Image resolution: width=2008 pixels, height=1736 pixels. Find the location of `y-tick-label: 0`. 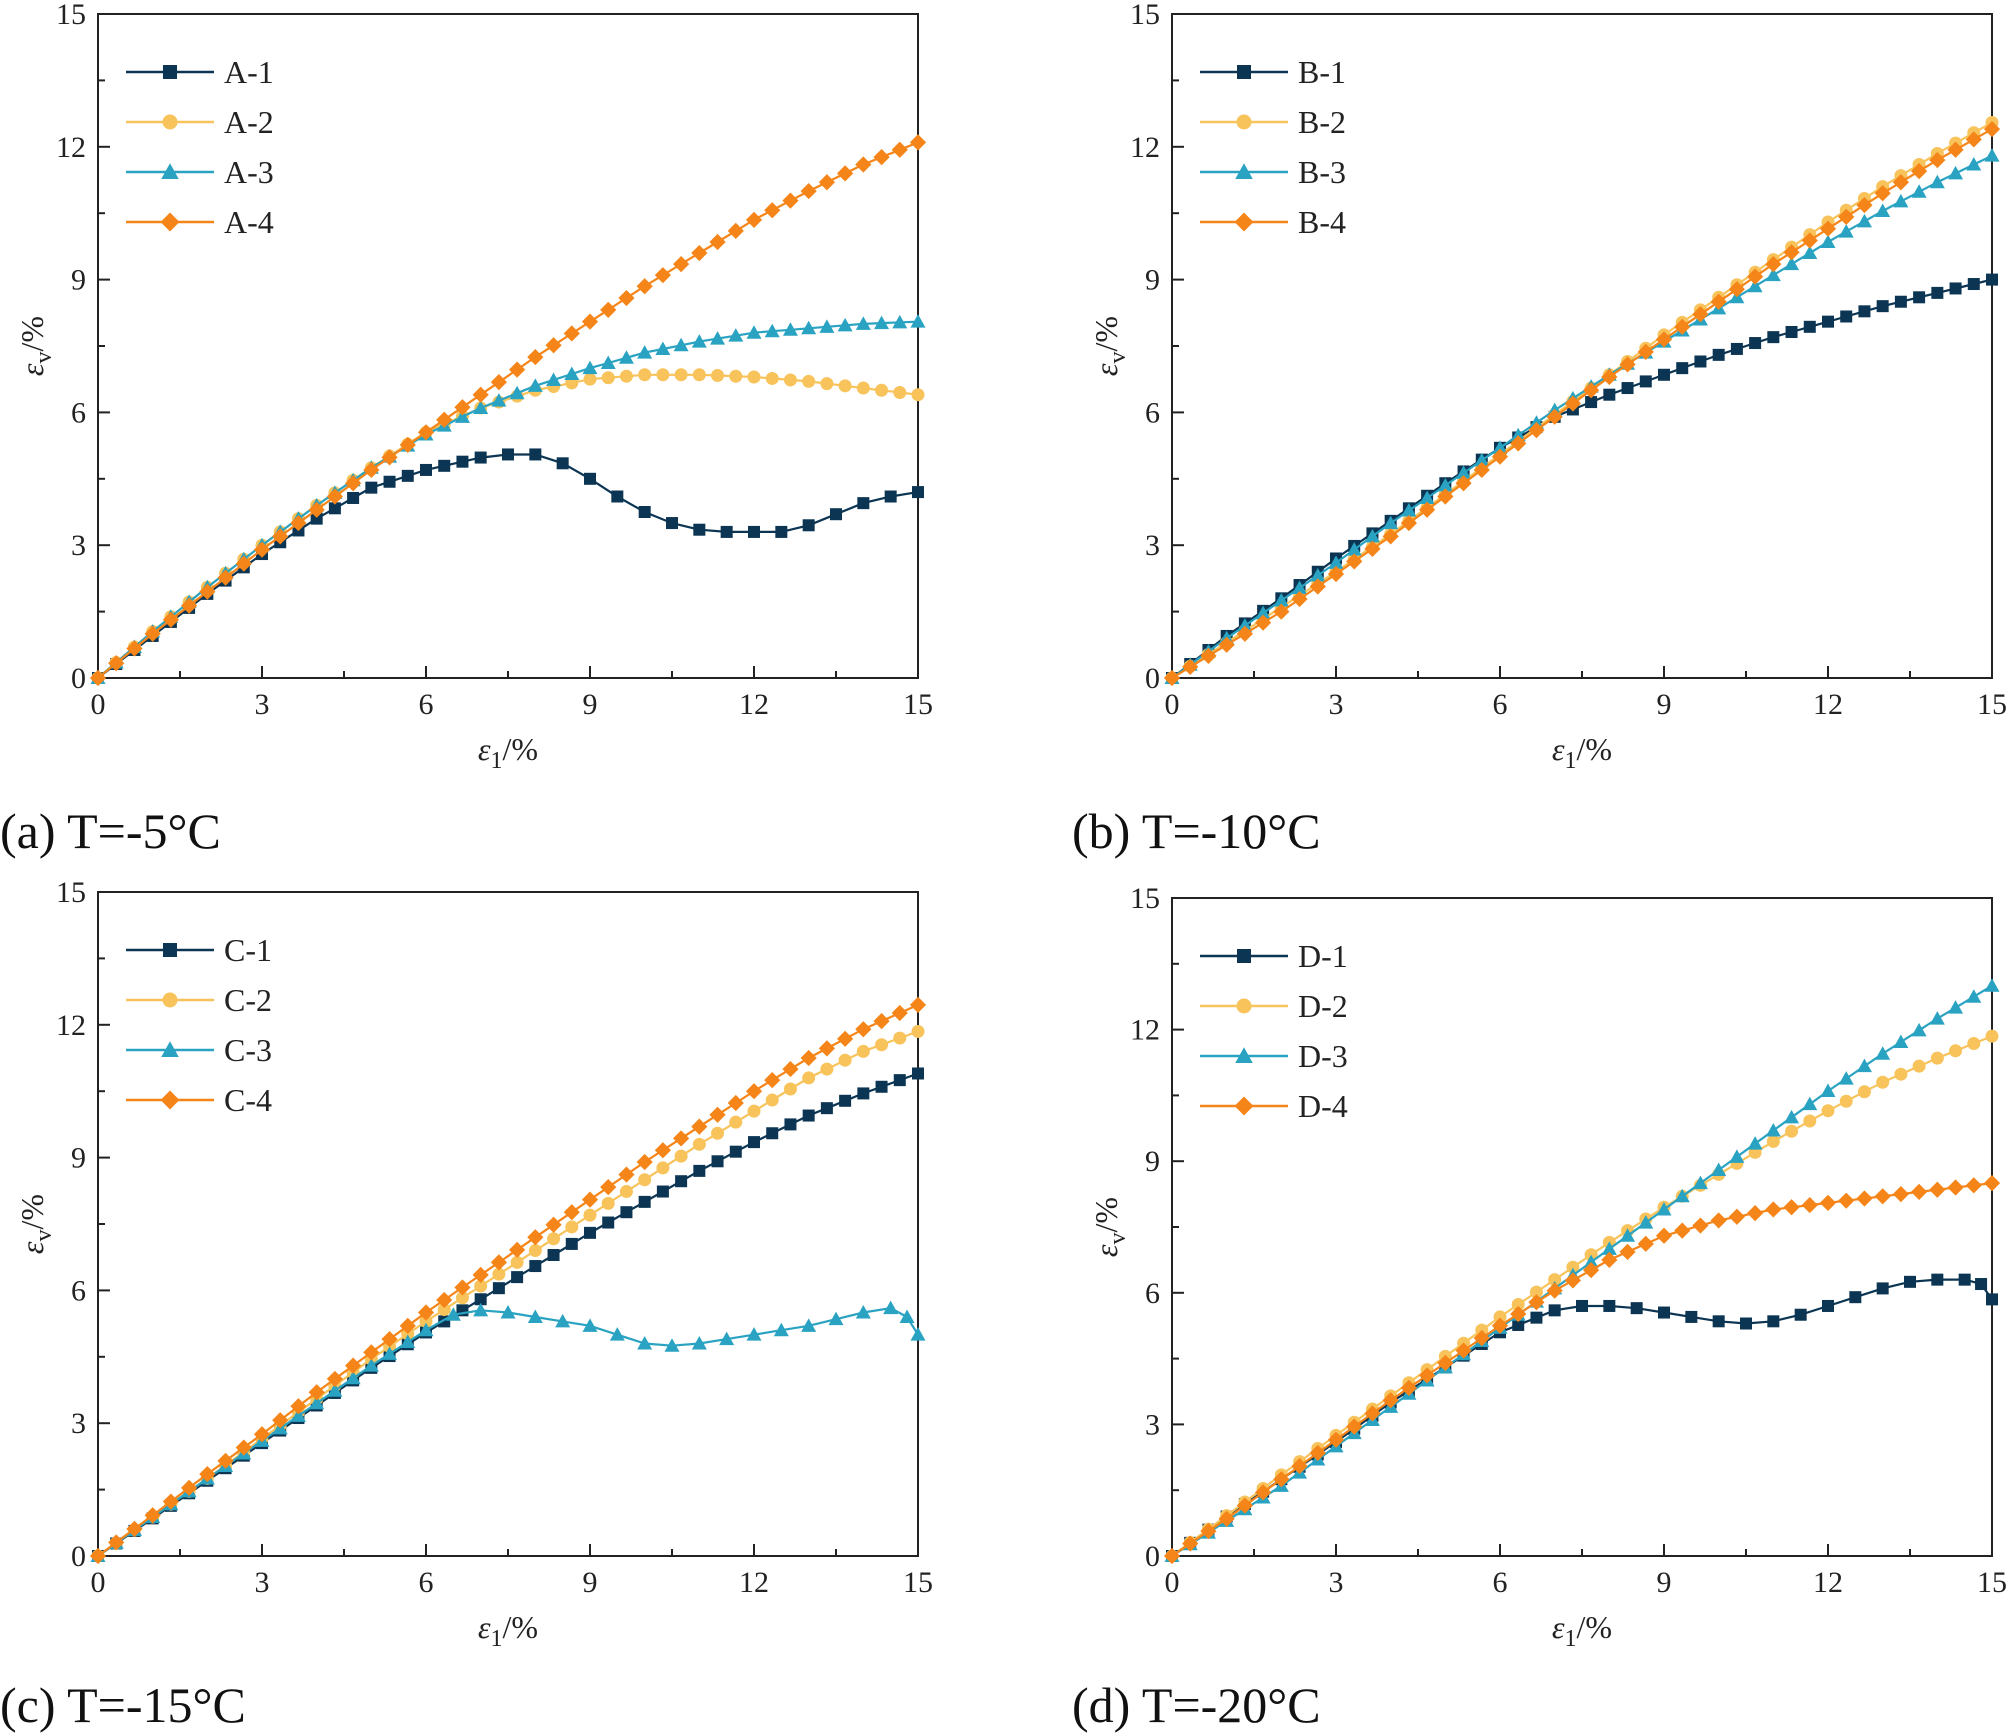

y-tick-label: 0 is located at coordinates (1152, 1556).